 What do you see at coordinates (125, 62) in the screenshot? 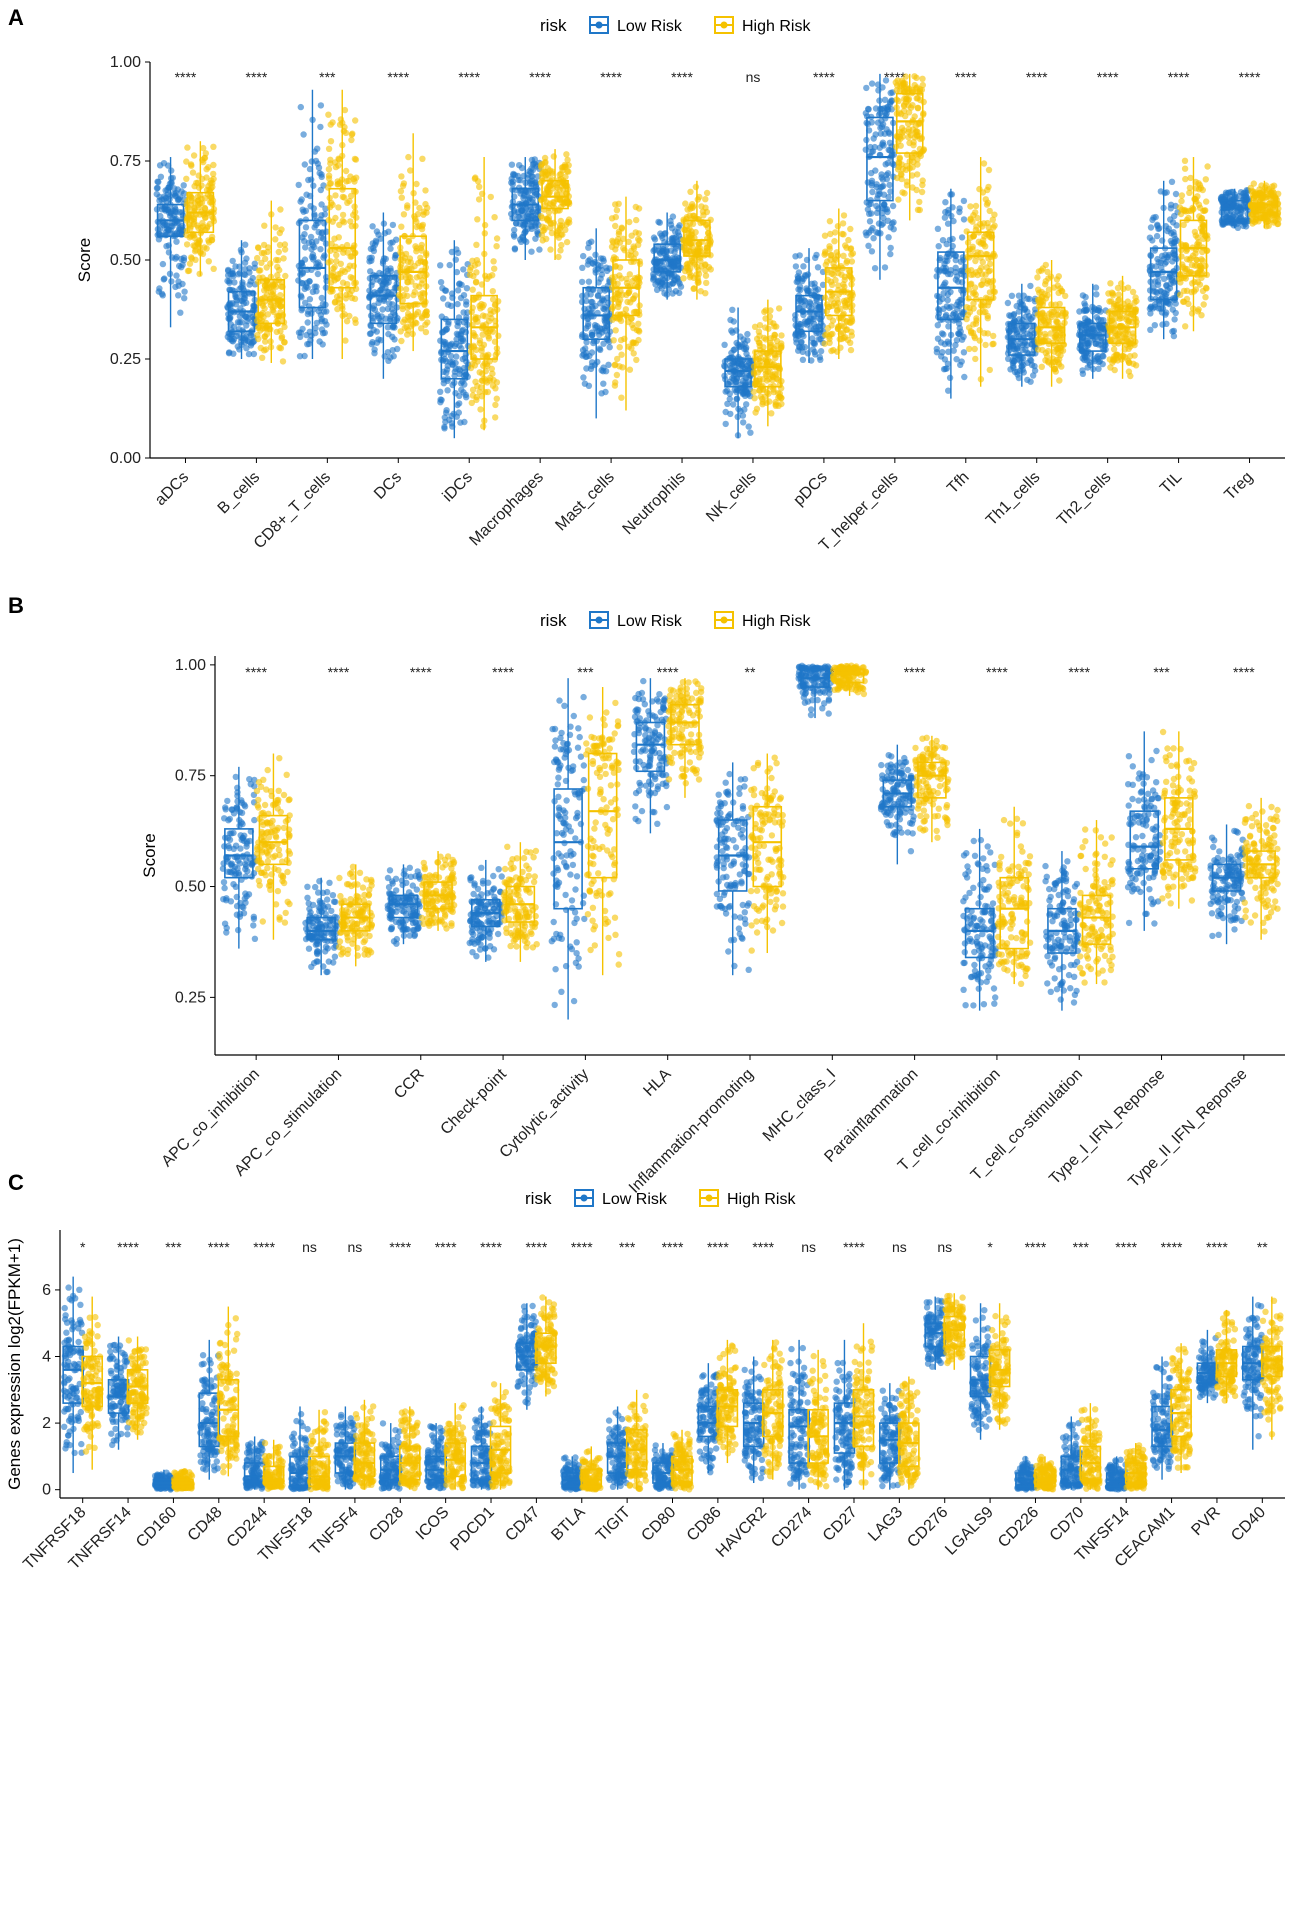
I see `y-tick-label: 1.00` at bounding box center [125, 62].